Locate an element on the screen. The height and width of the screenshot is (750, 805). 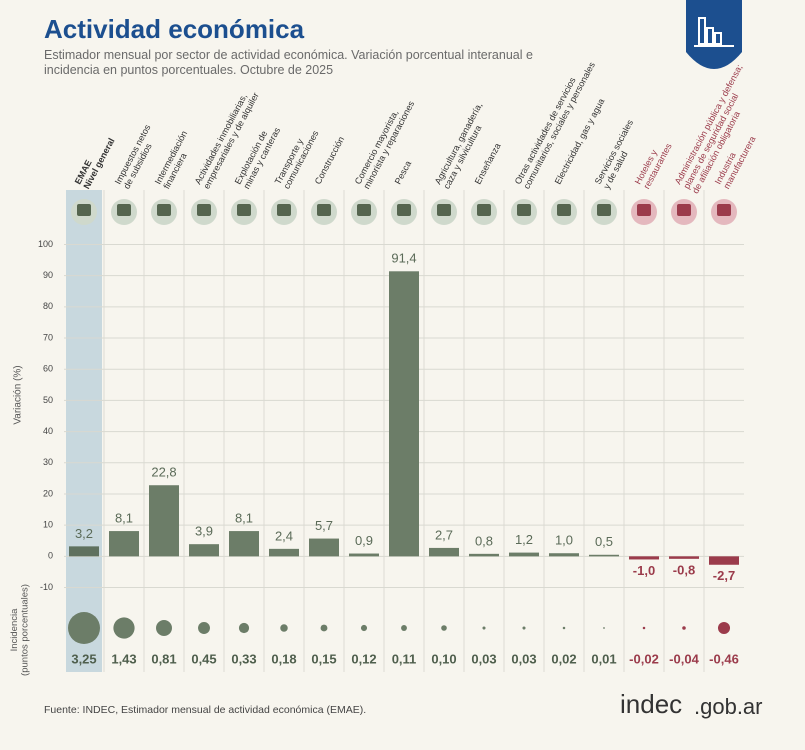
incidence-label-value: 0,45 is located at coordinates (203, 658).